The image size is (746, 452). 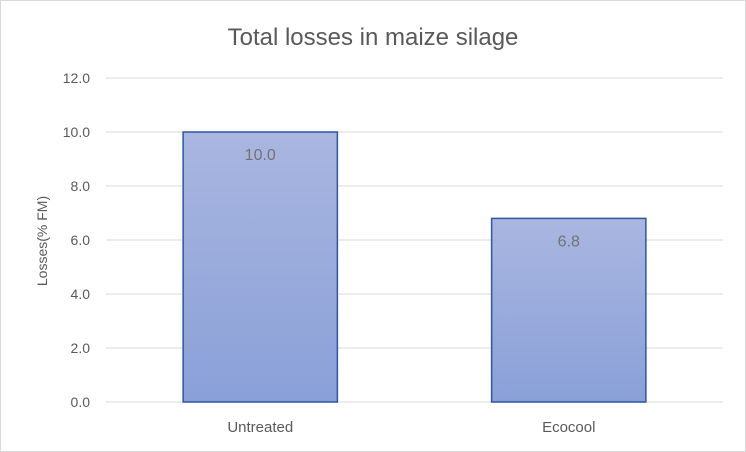 I want to click on x-category-label: Ecocool, so click(x=568, y=427).